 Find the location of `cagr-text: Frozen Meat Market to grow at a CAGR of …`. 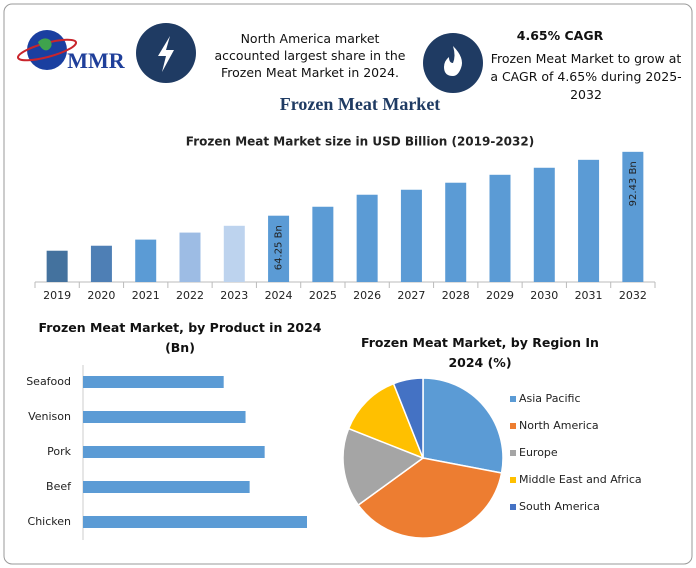

cagr-text: Frozen Meat Market to grow at a CAGR of … is located at coordinates (586, 76).